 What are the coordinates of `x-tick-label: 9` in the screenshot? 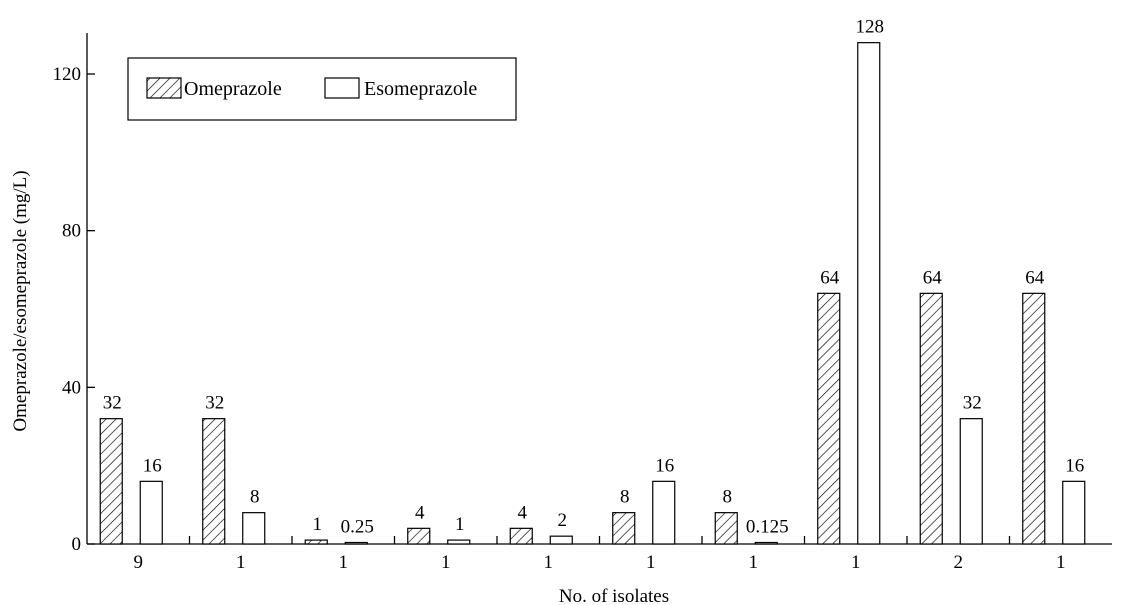 It's located at (139, 562).